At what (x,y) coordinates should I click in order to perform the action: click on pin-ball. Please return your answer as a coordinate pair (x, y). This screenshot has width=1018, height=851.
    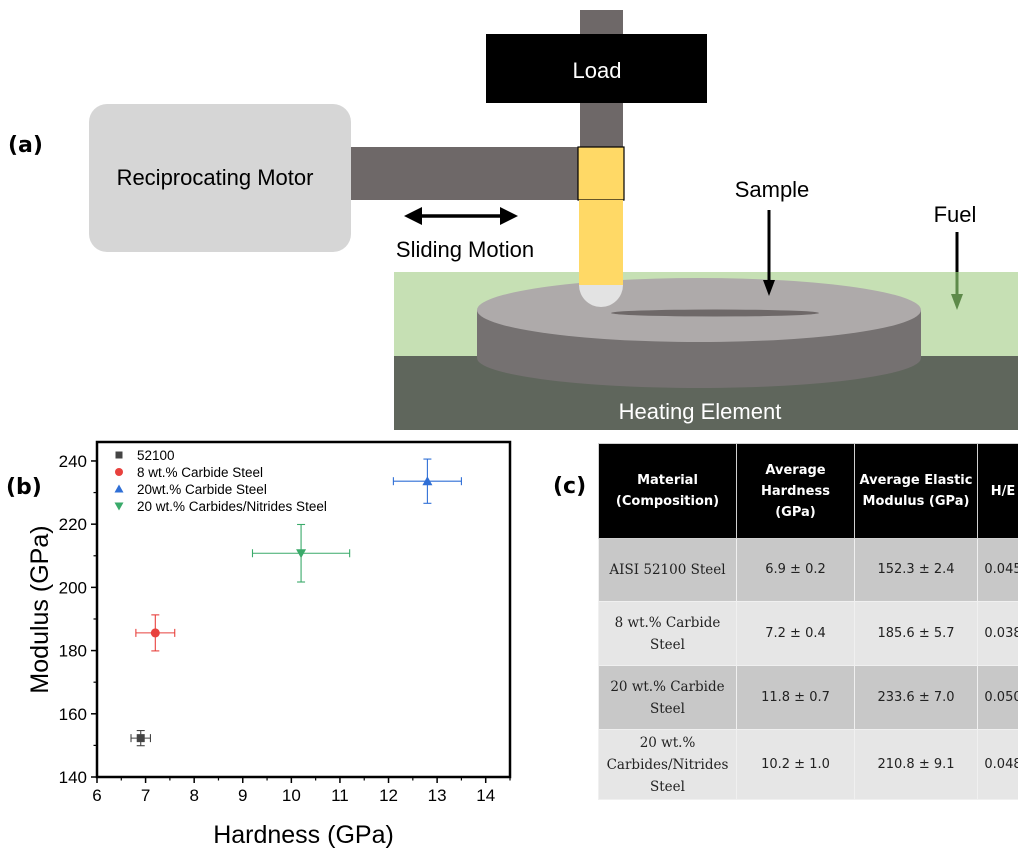
    Looking at the image, I should click on (601, 296).